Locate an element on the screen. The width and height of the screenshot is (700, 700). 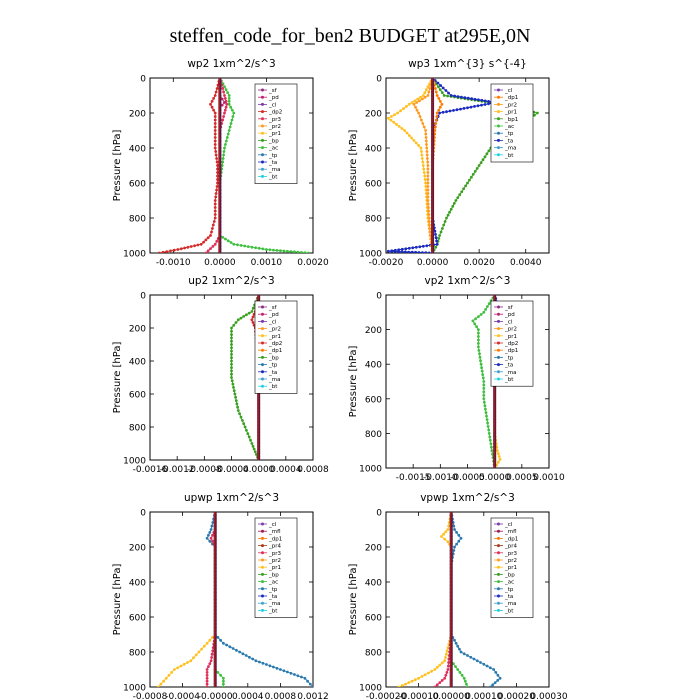
y-tick-label: 0 is located at coordinates (143, 297).